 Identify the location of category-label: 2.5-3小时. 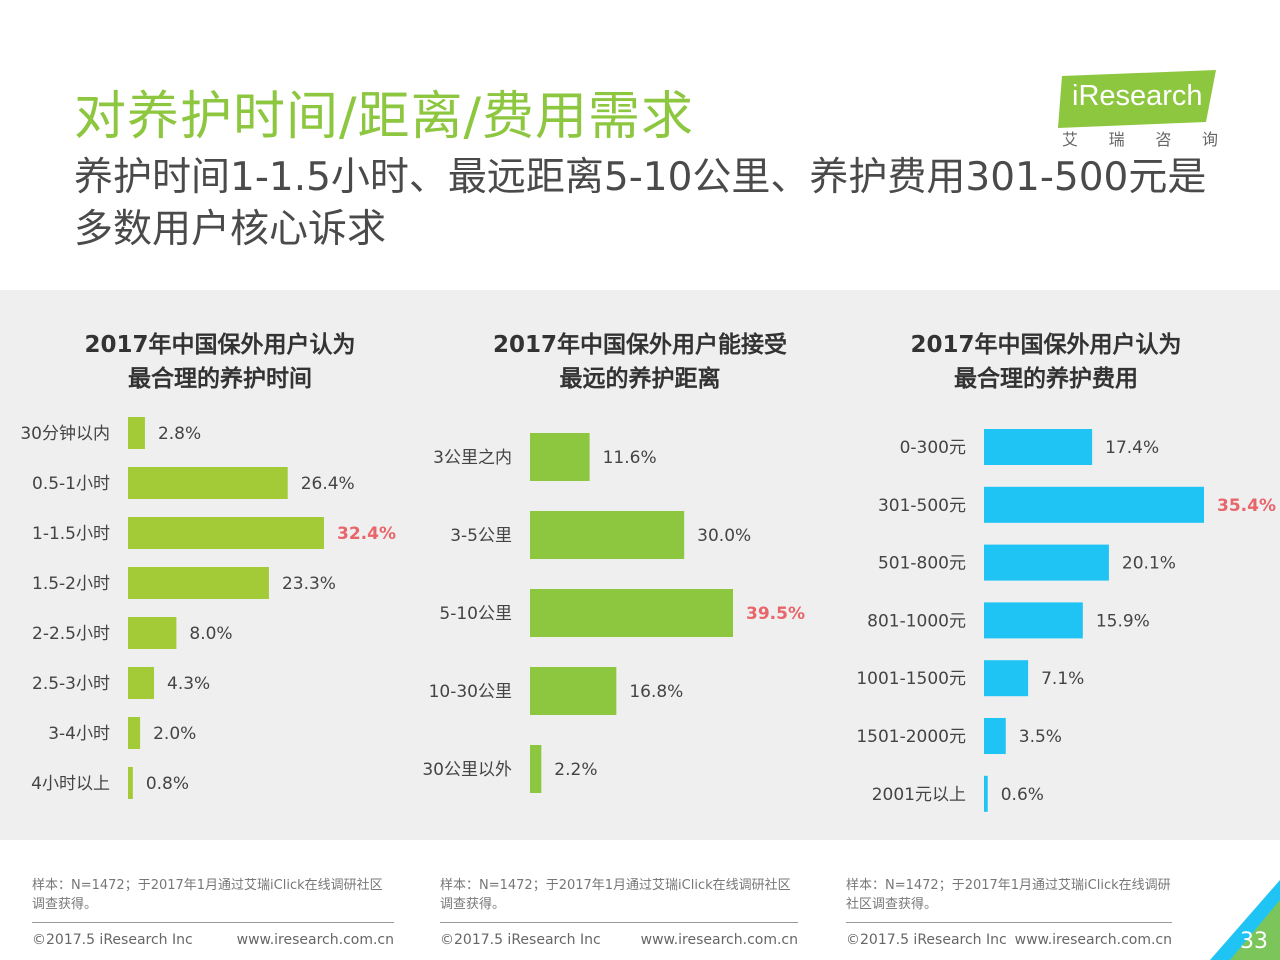
(71, 684).